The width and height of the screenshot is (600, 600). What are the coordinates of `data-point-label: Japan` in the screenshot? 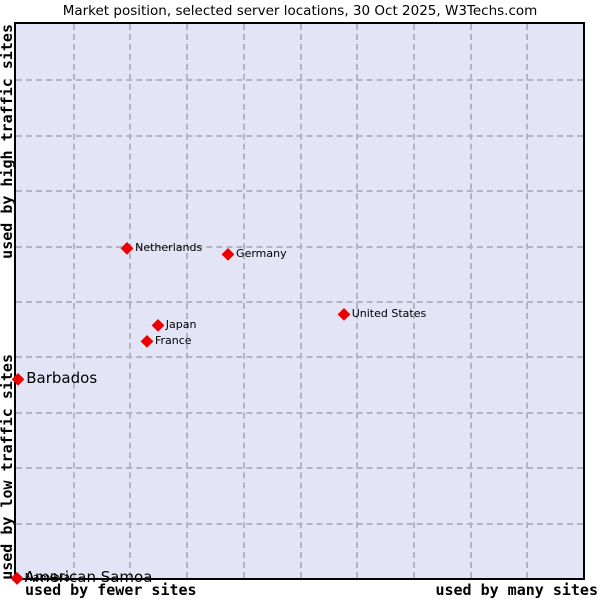 It's located at (181, 325).